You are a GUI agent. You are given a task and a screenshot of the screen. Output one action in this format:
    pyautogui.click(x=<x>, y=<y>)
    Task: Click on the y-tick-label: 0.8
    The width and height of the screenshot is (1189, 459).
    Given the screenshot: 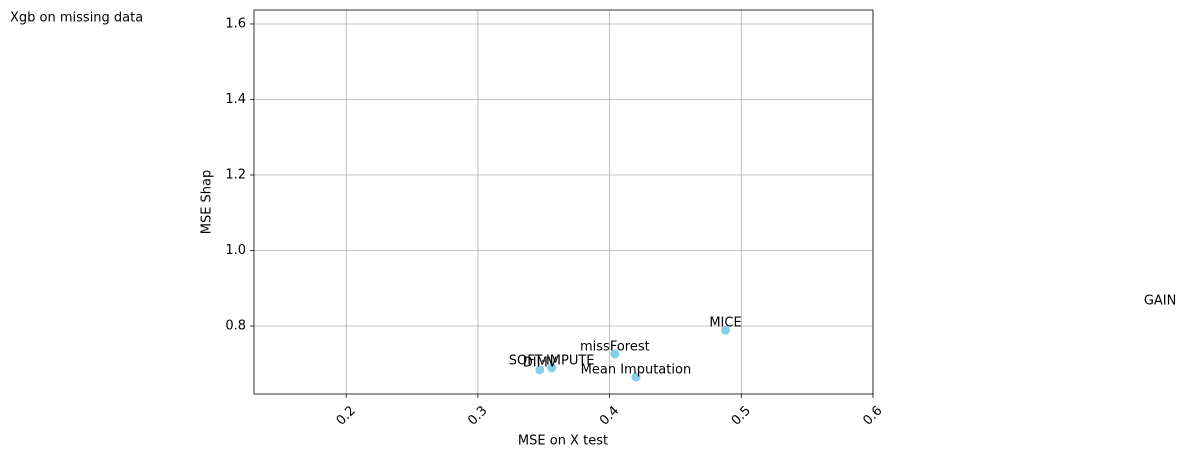 What is the action you would take?
    pyautogui.click(x=235, y=326)
    